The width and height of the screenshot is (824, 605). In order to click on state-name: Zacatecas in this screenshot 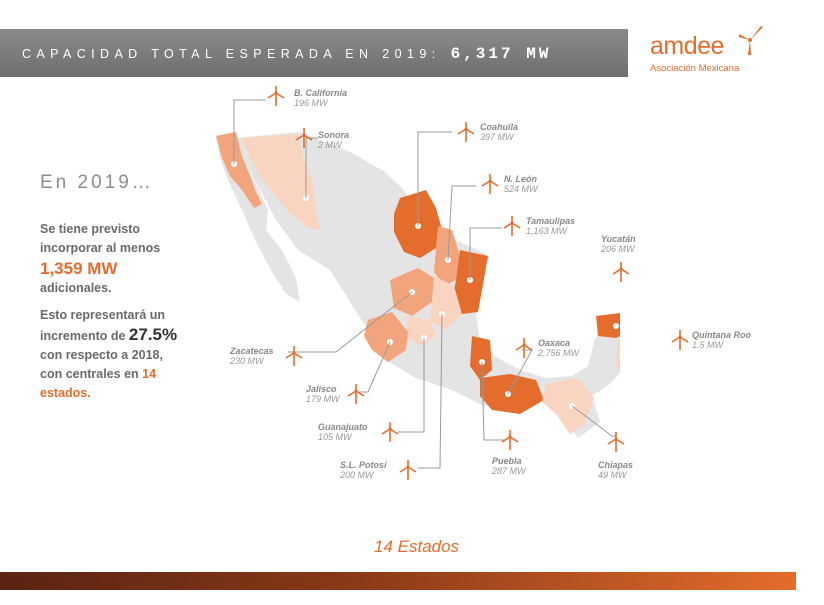, I will do `click(252, 351)`.